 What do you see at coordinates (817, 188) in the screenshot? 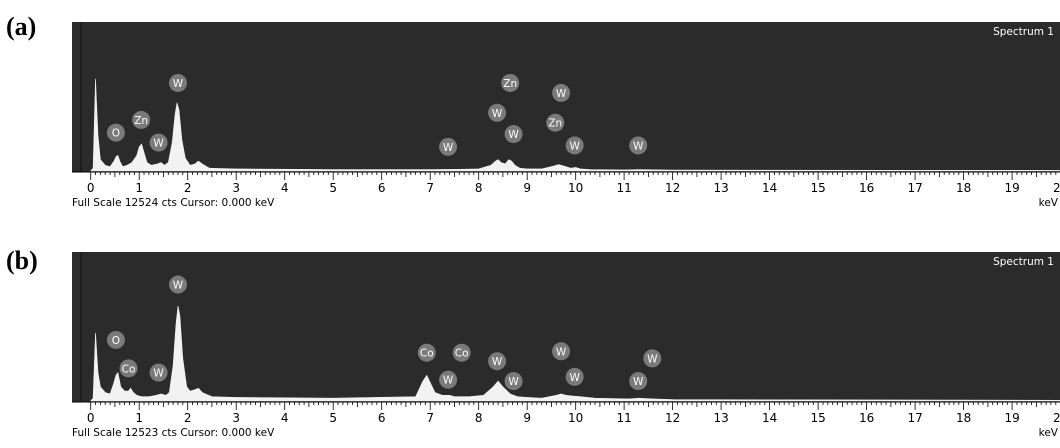
I see `x-tick-label: 15` at bounding box center [817, 188].